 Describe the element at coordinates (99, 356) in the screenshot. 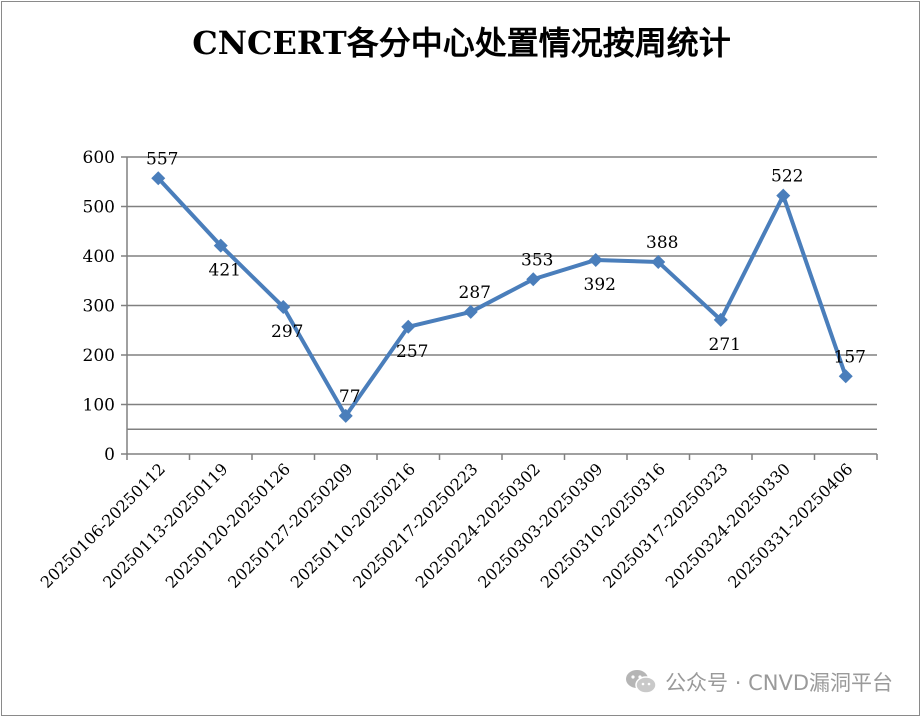

I see `y-tick-label: 200` at that location.